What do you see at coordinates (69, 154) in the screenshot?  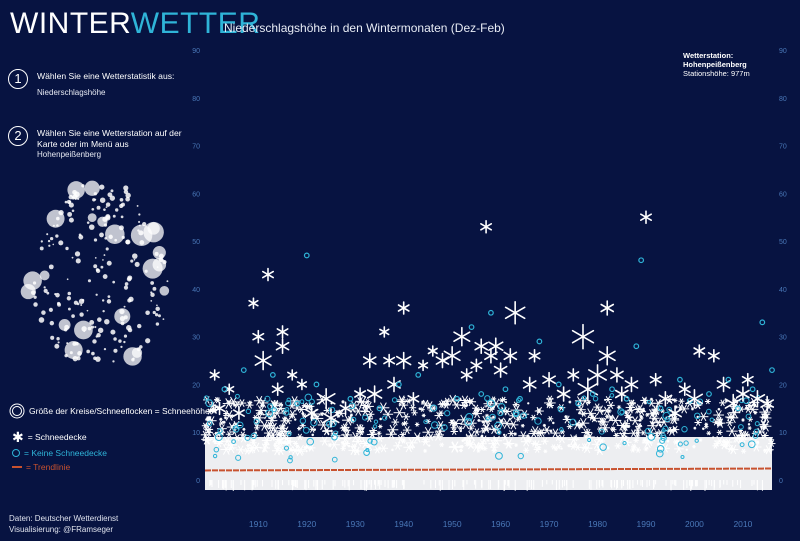 I see `station-select: Hohenpeißenberg` at bounding box center [69, 154].